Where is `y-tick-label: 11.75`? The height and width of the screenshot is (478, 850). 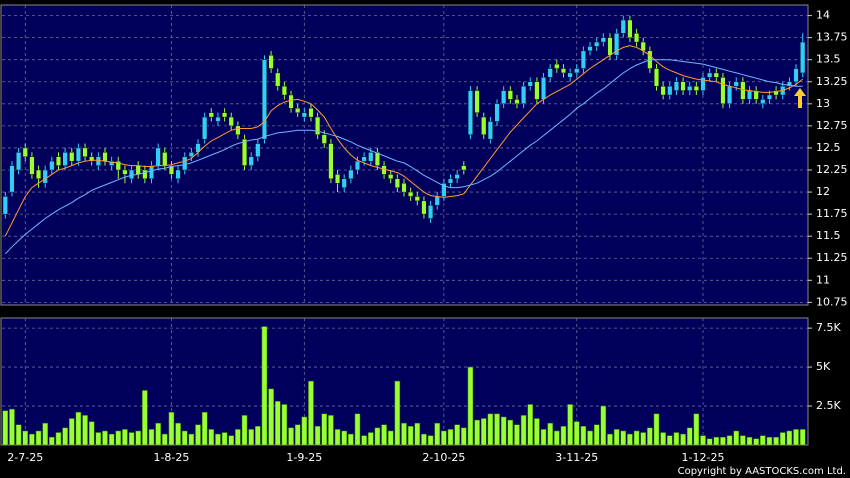 y-tick-label: 11.75 is located at coordinates (832, 213).